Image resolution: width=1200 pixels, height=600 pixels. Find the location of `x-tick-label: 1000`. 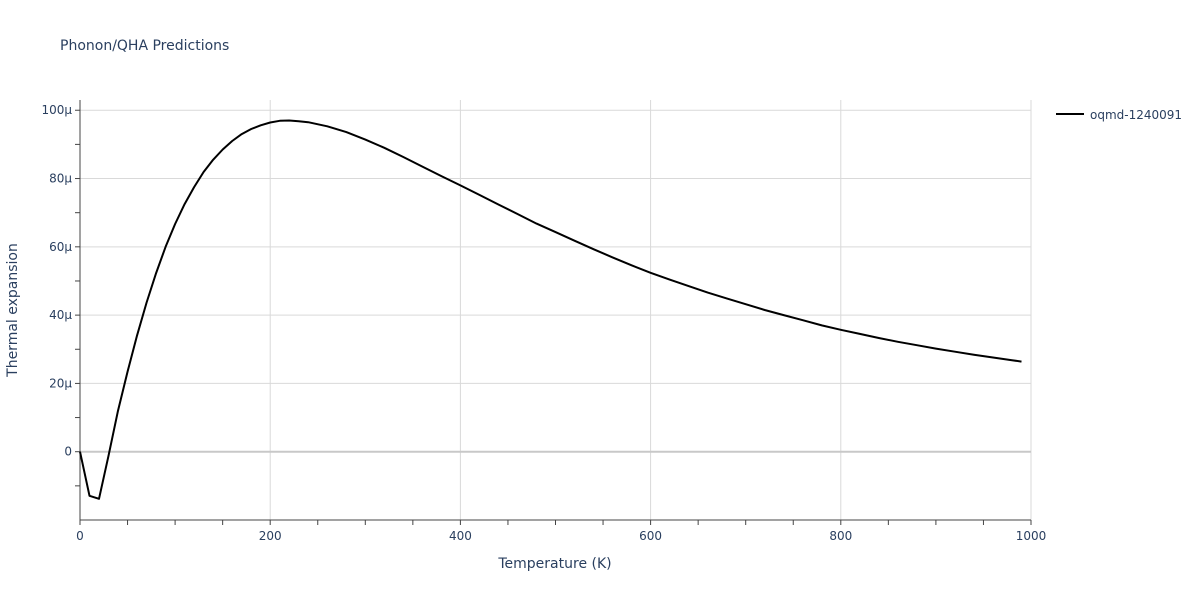

x-tick-label: 1000 is located at coordinates (1031, 536).